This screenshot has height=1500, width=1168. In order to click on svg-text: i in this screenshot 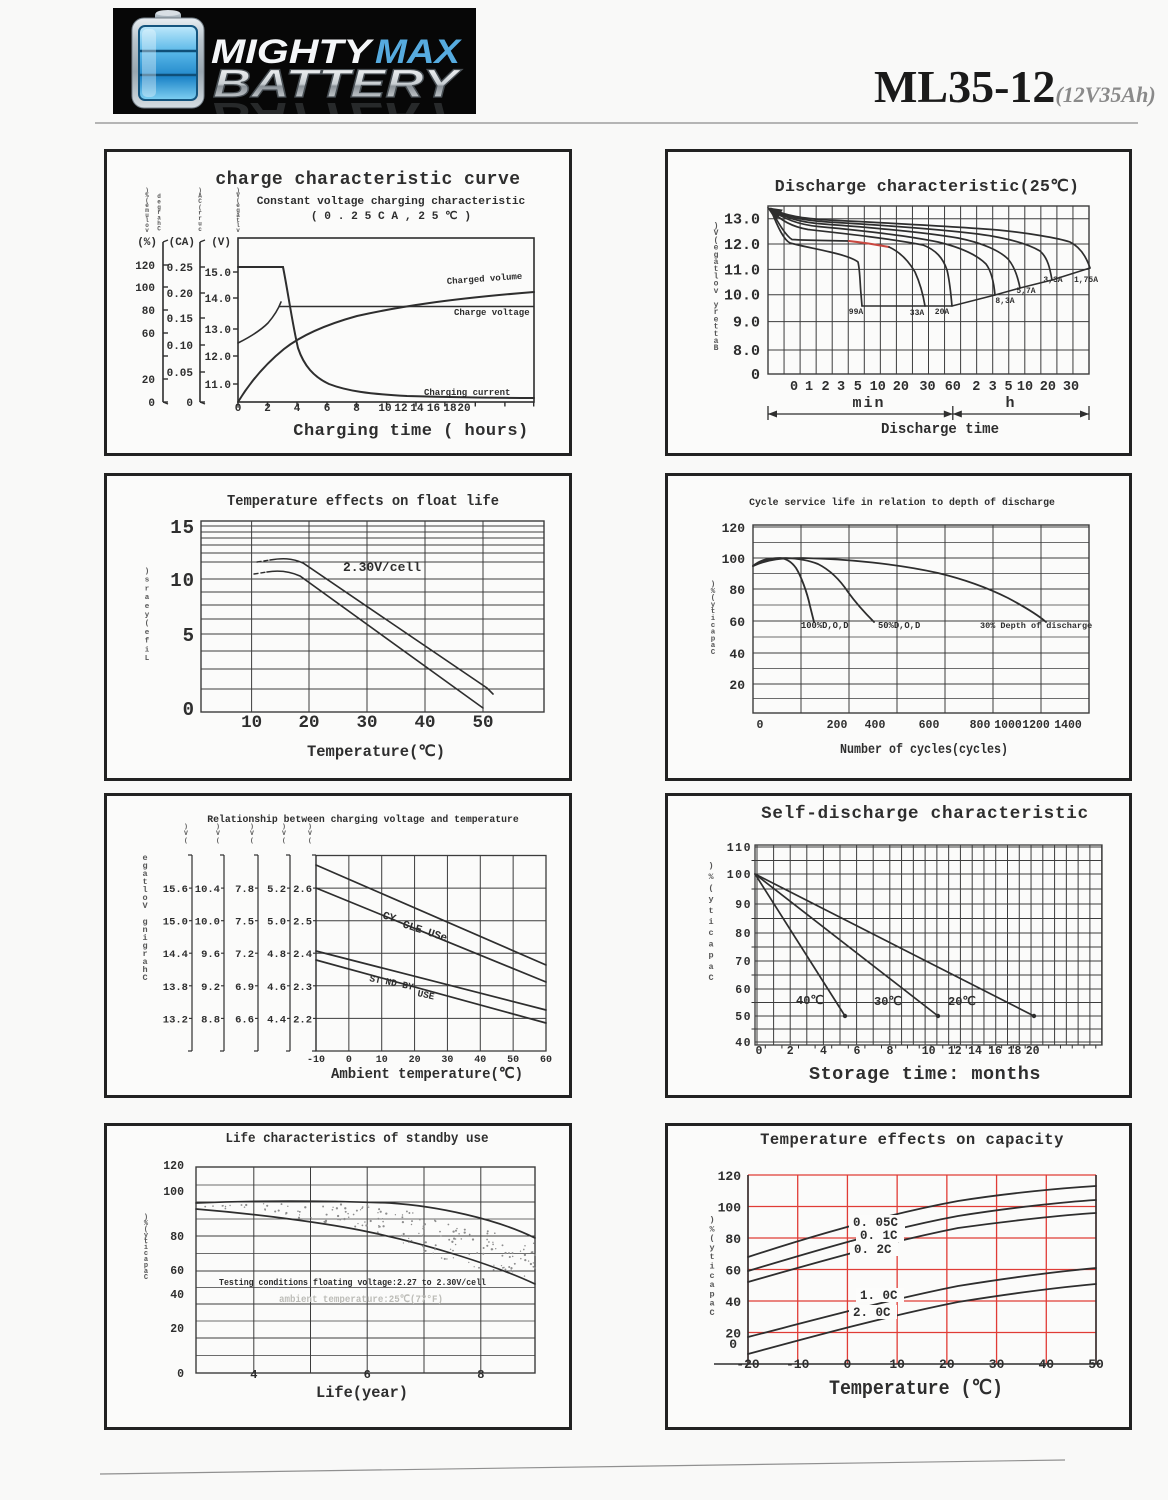, I will do `click(711, 1267)`.